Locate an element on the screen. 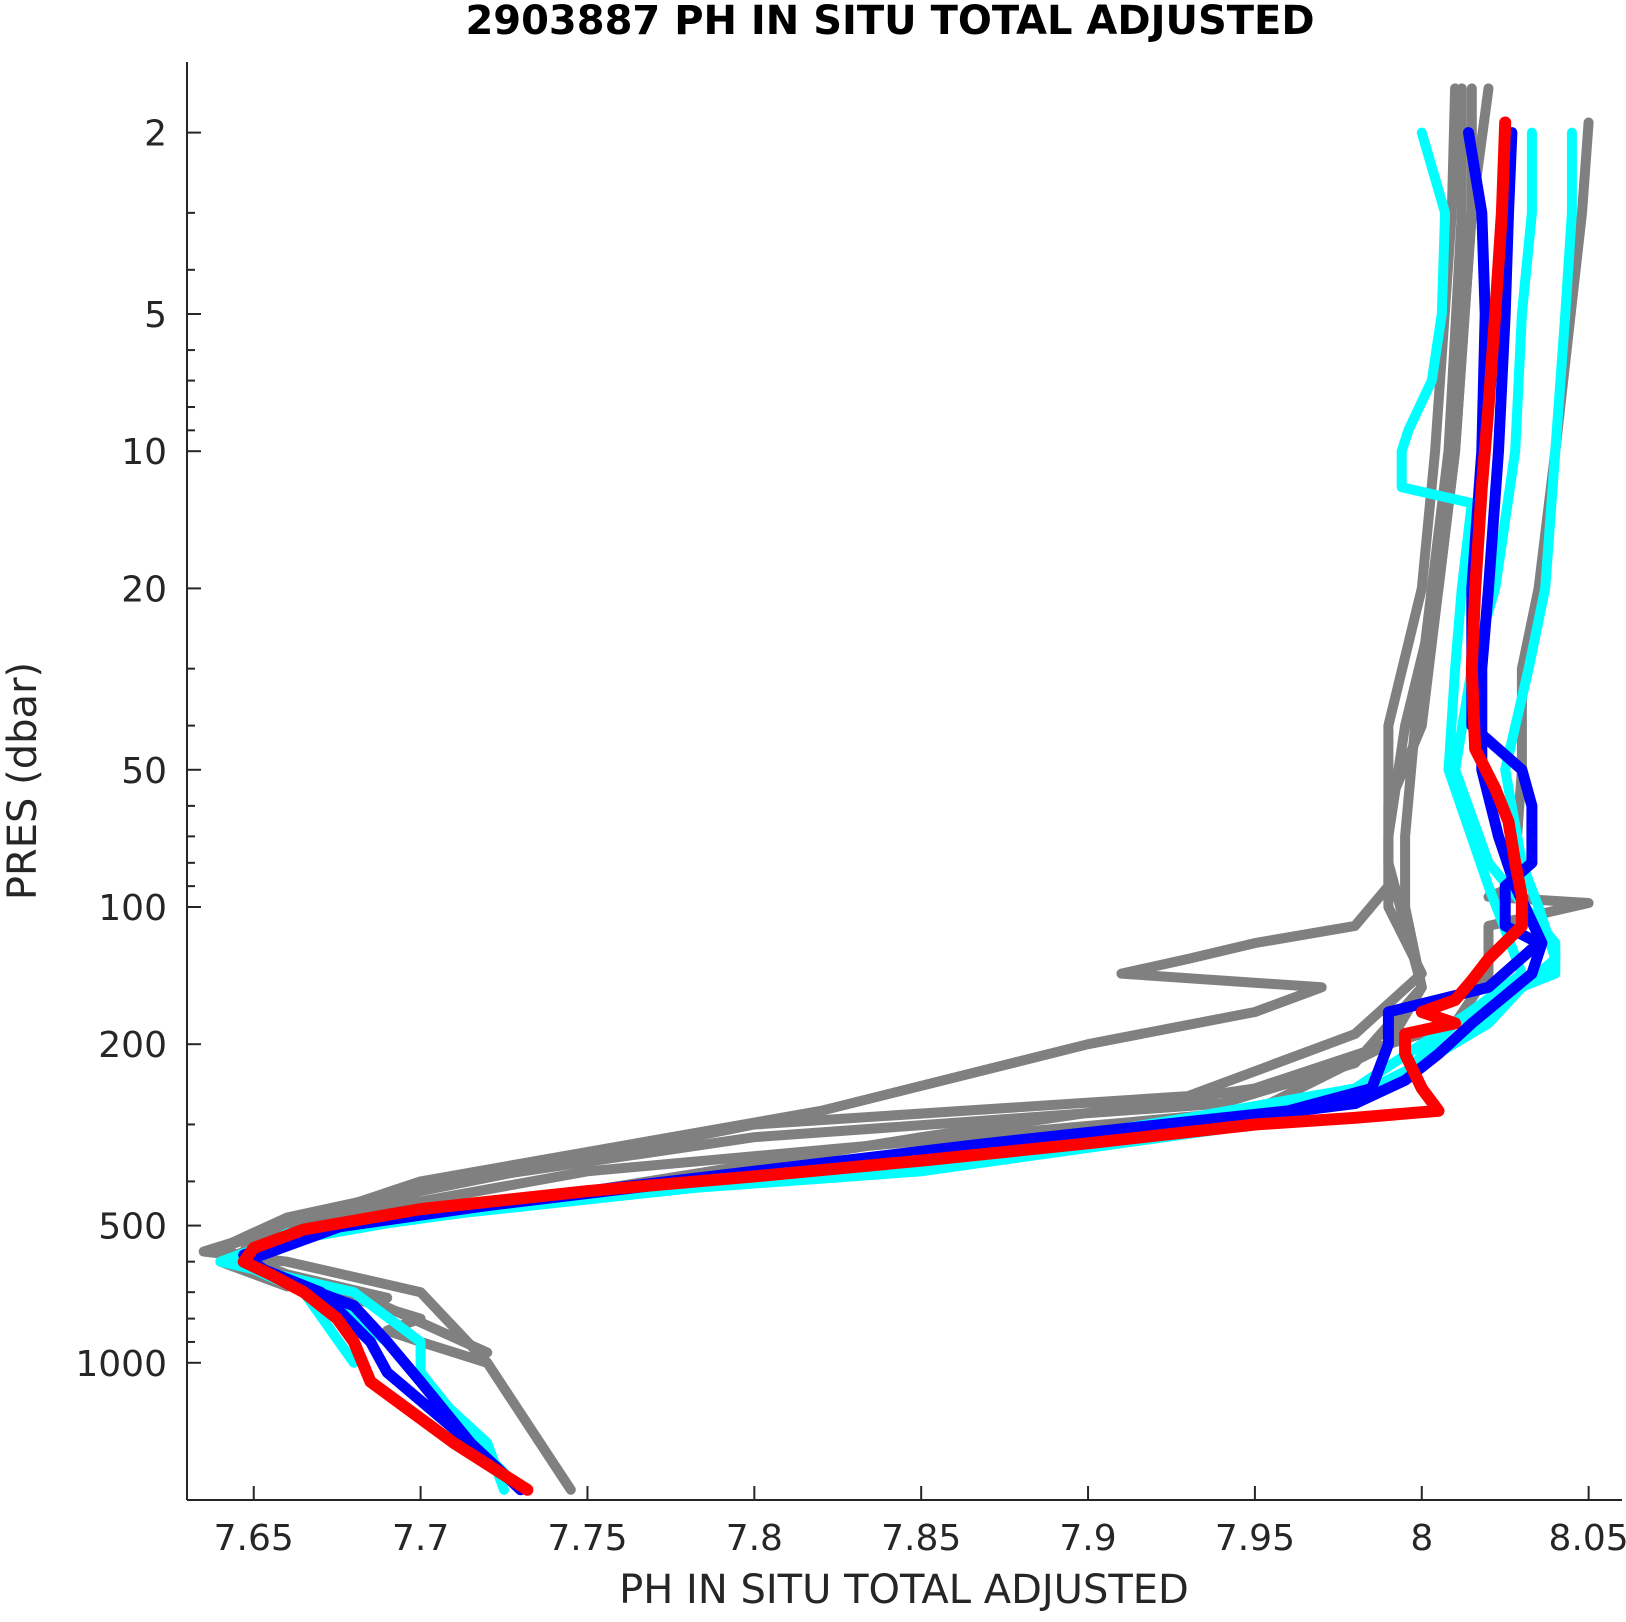 The image size is (1626, 1622). x-tick-label-8: 8.05 is located at coordinates (1587, 1538).